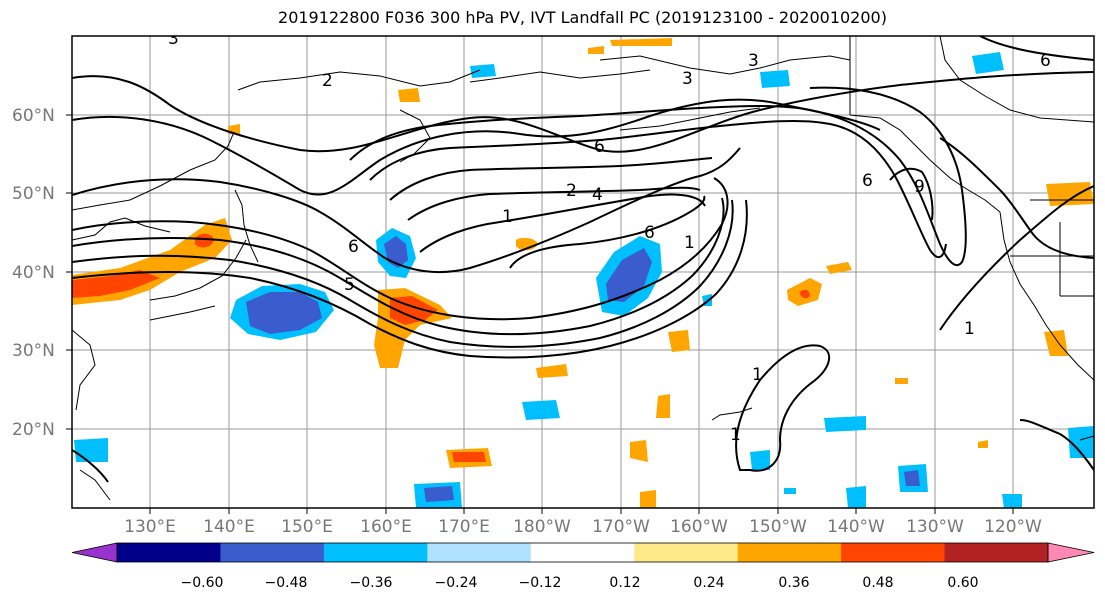 This screenshot has height=601, width=1105. Describe the element at coordinates (699, 527) in the screenshot. I see `lon-label: 160°W` at that location.